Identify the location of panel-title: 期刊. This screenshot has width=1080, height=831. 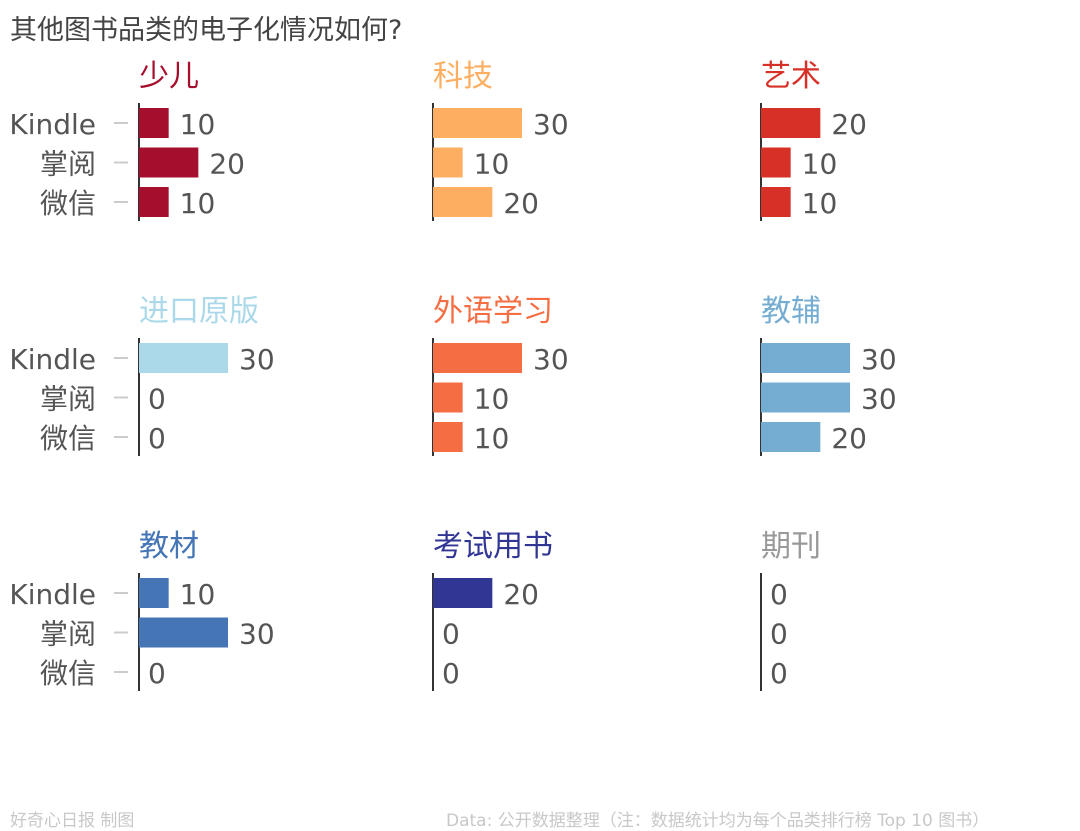
(791, 546).